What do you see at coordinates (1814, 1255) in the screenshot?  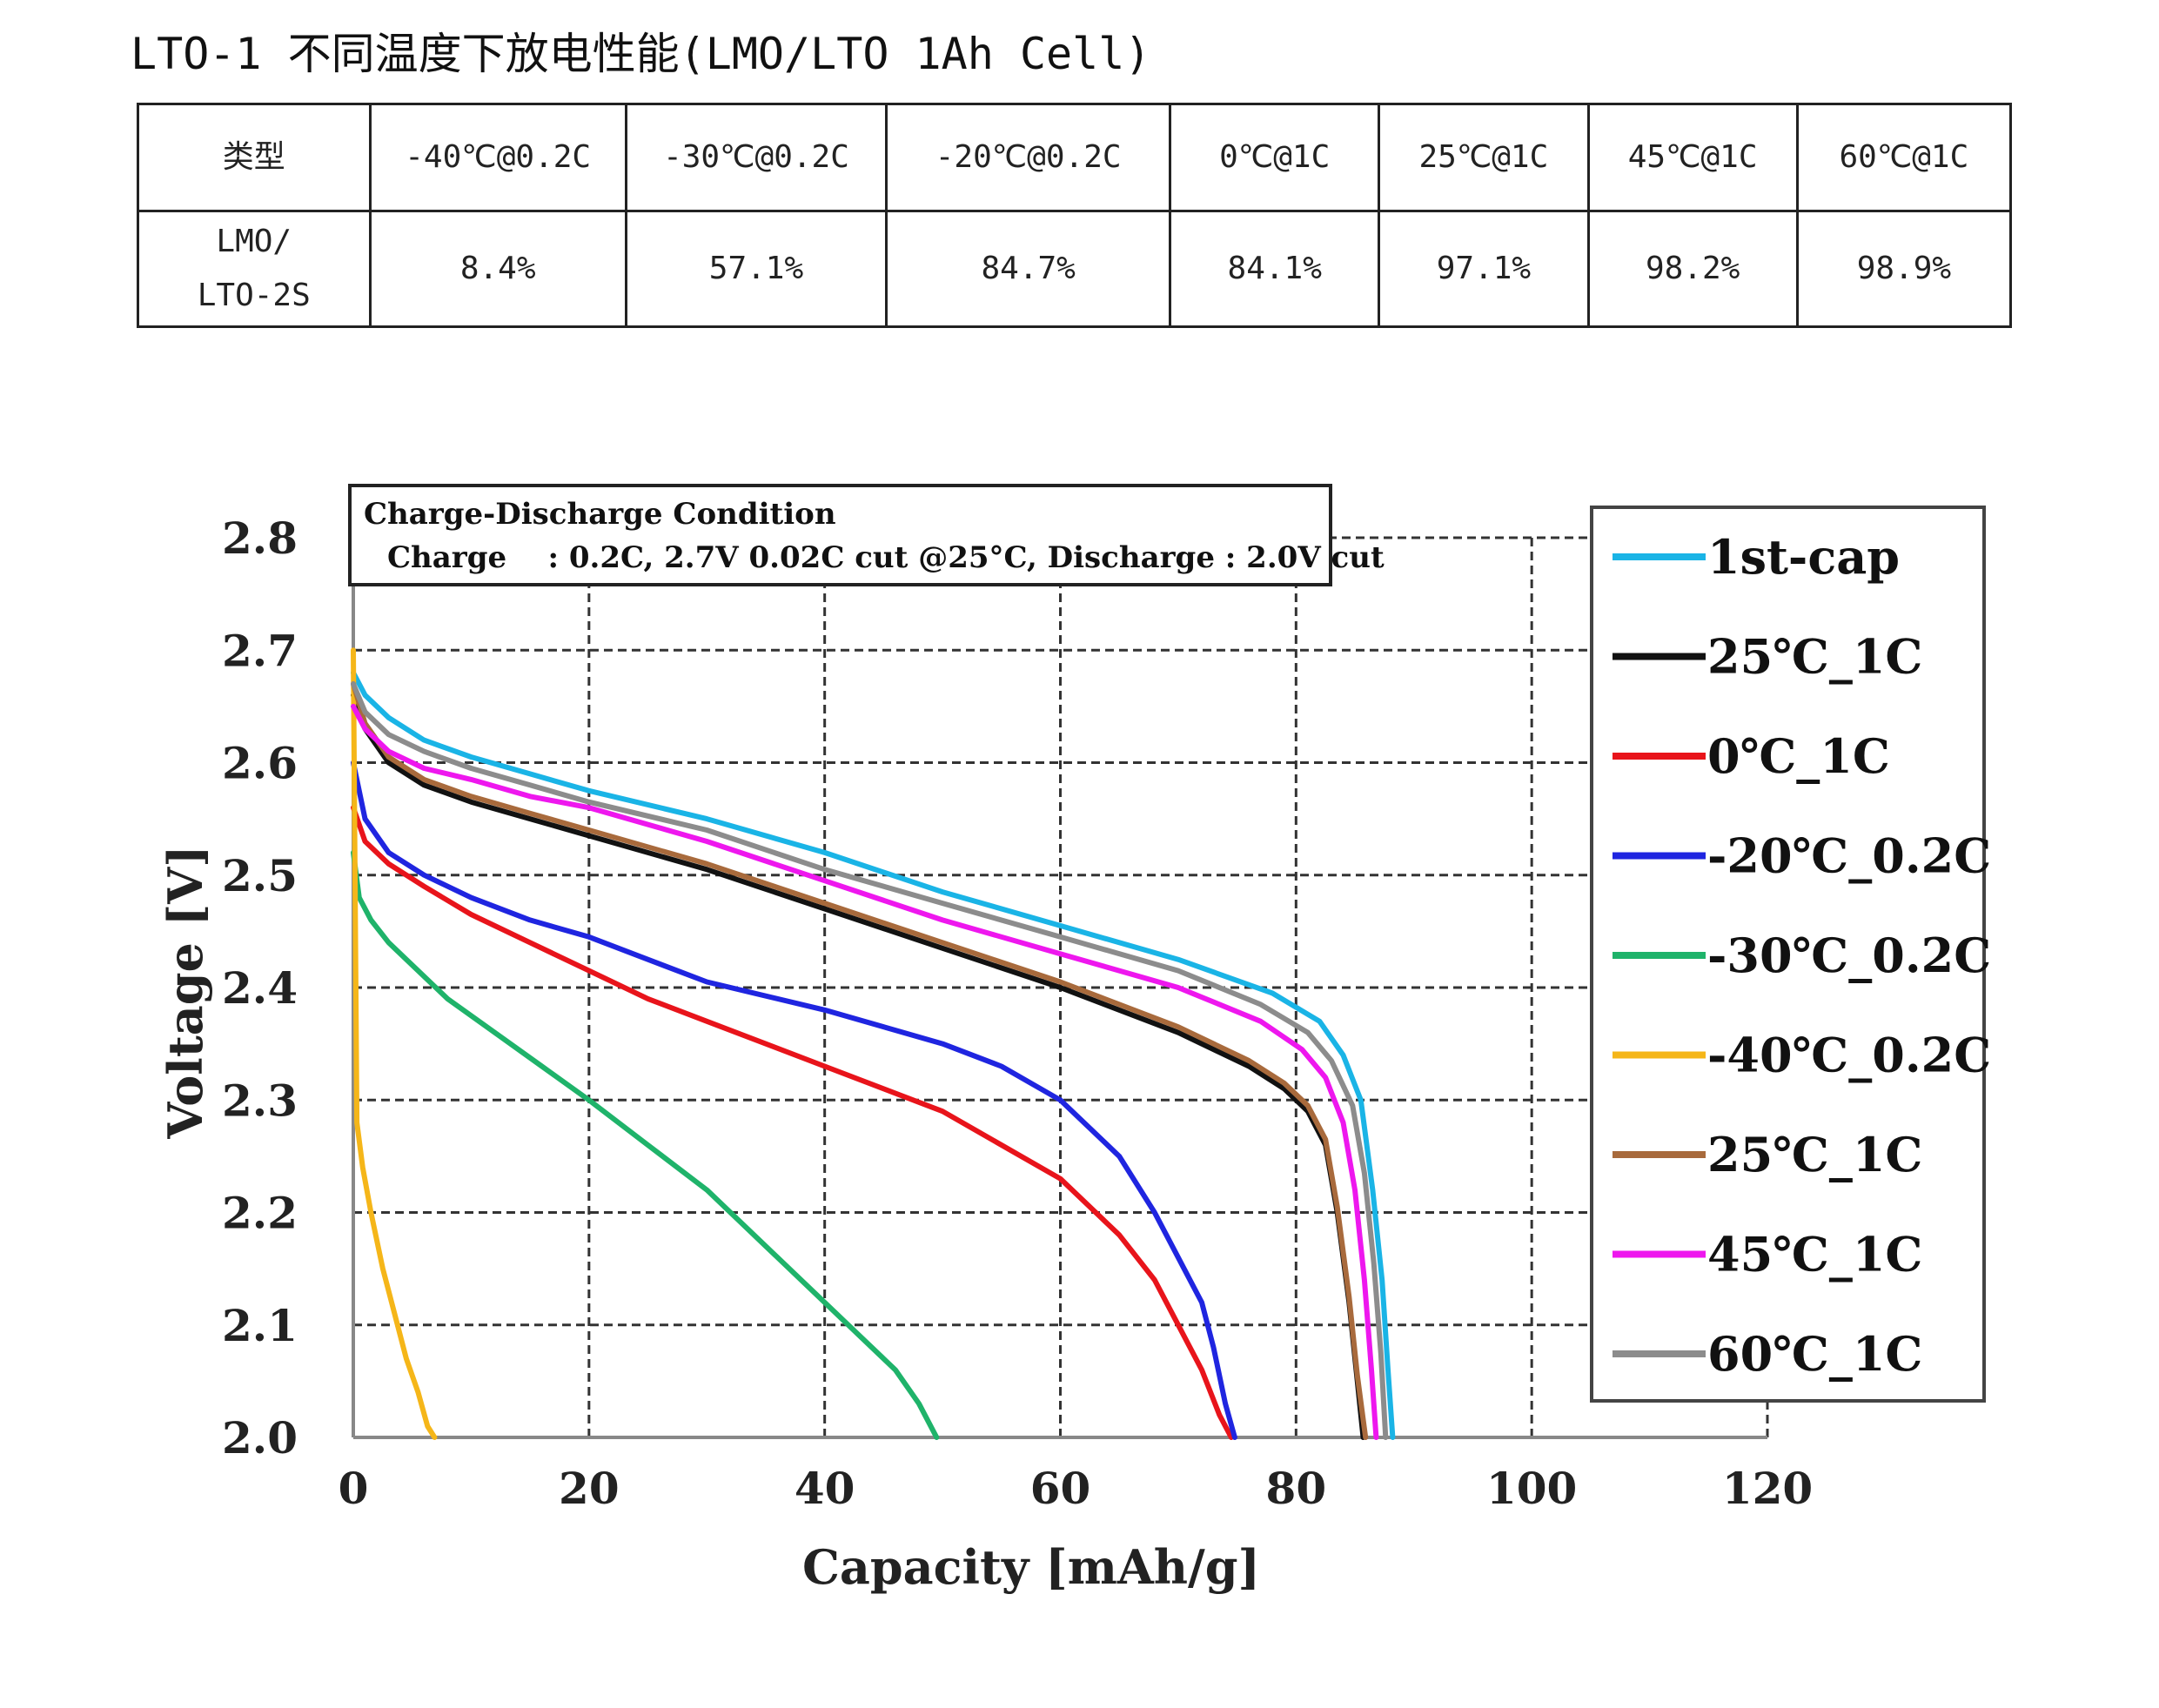 I see `legend-label: 45℃_1C` at bounding box center [1814, 1255].